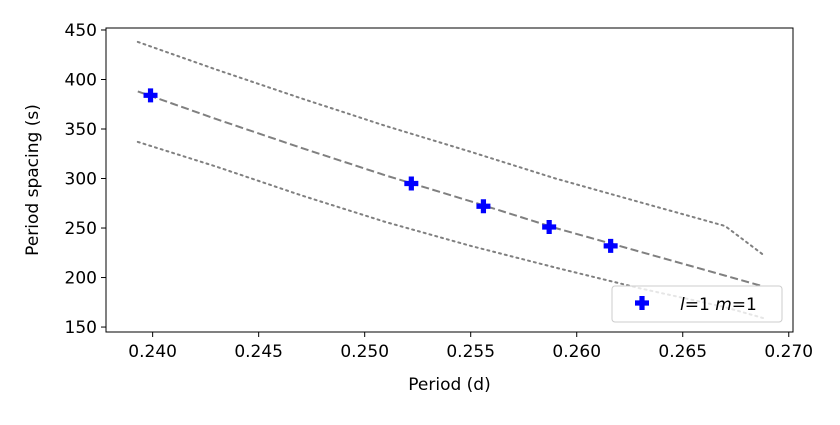 The width and height of the screenshot is (840, 425). Describe the element at coordinates (470, 352) in the screenshot. I see `x-tick-label: 0.255` at that location.